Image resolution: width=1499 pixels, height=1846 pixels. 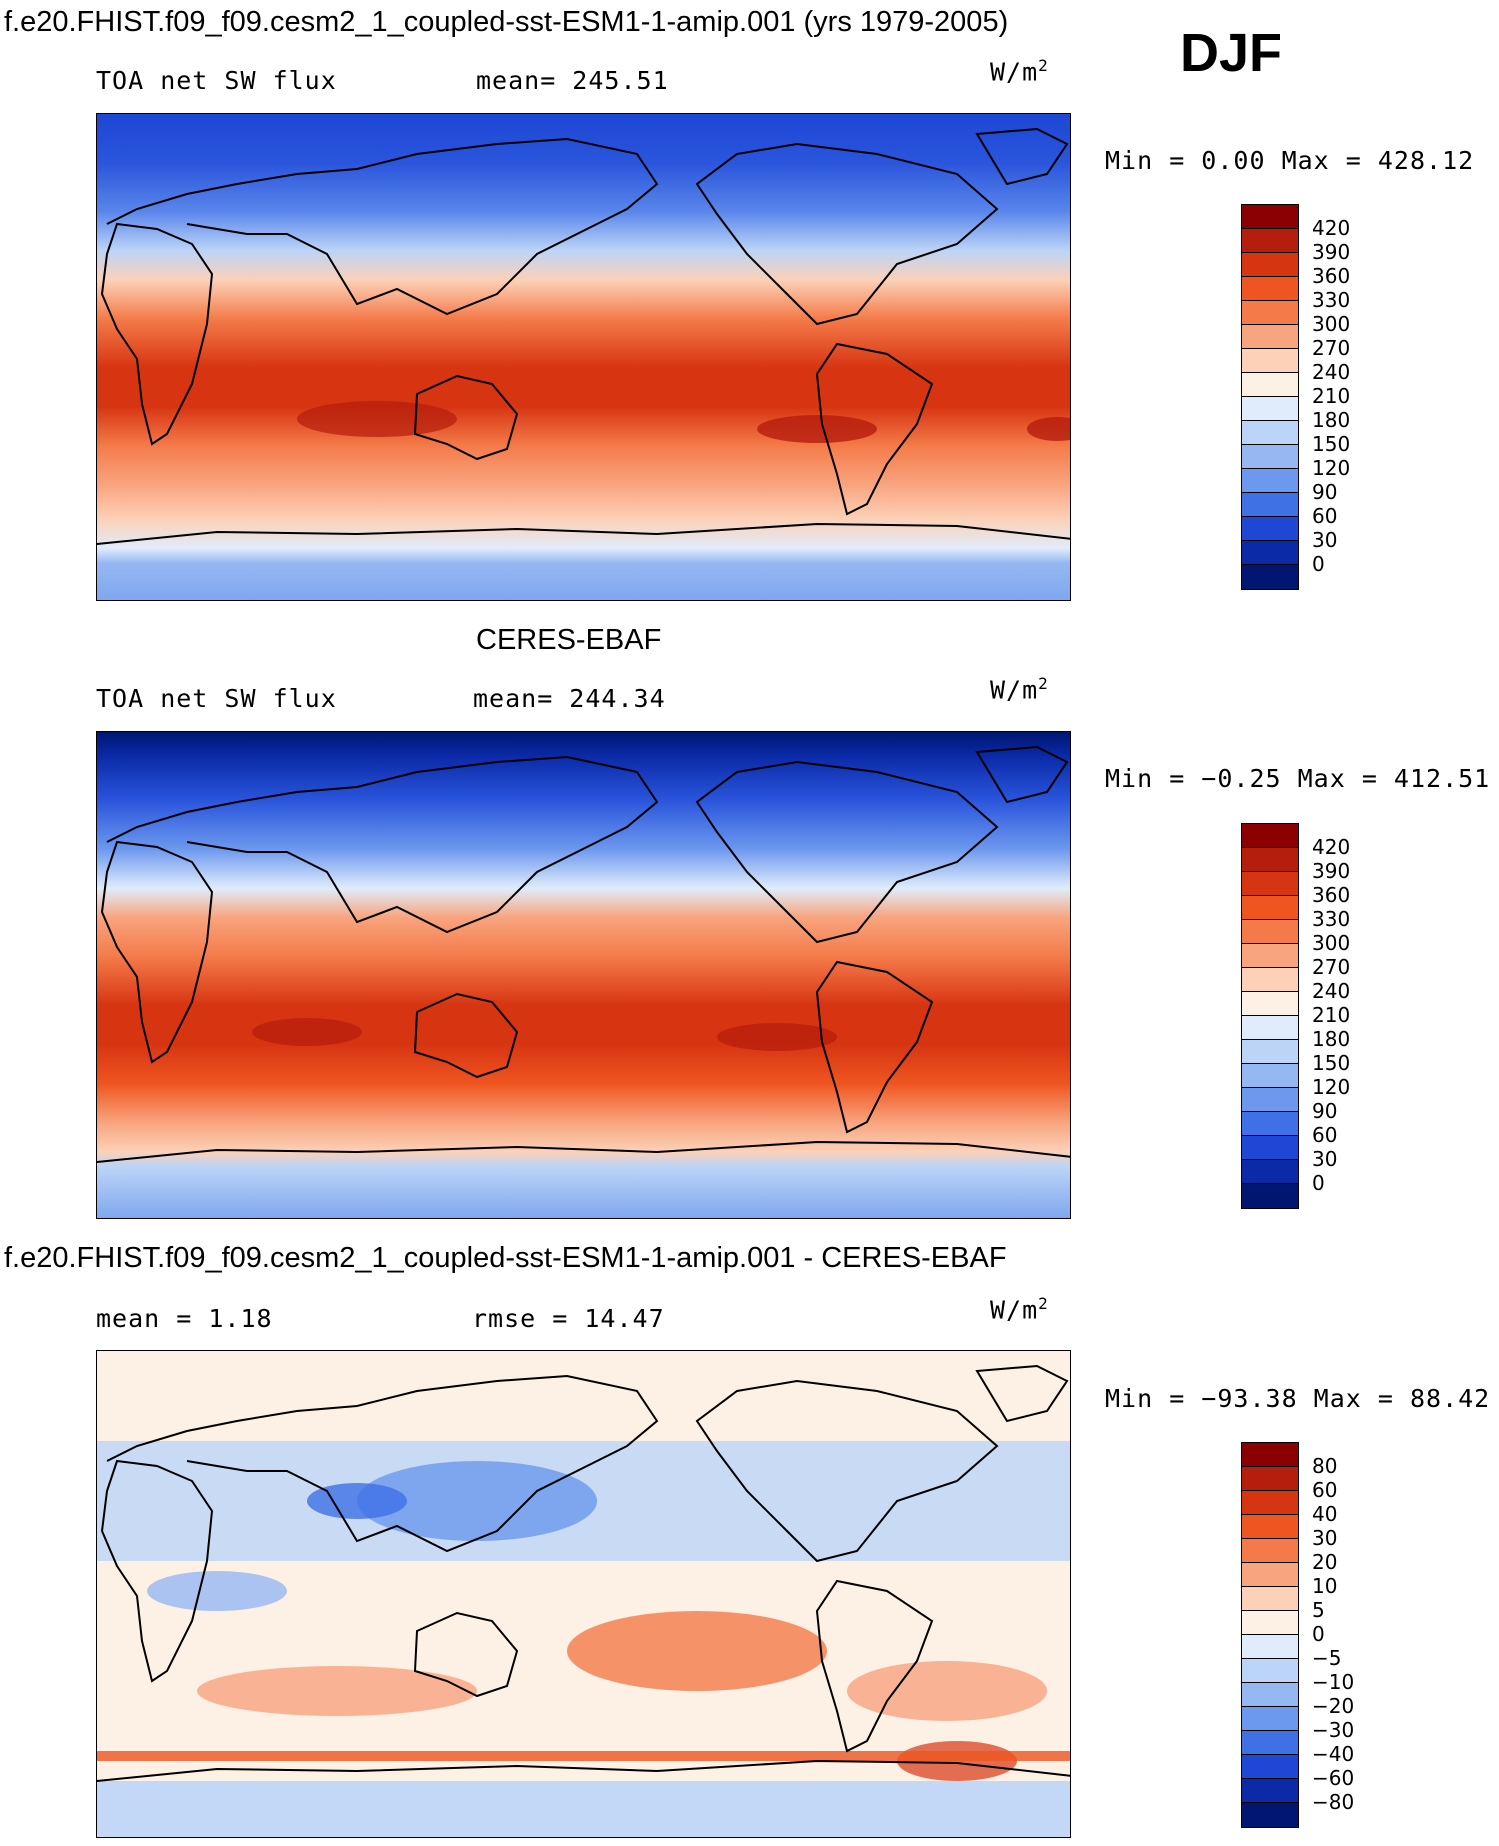 I want to click on colorbar-tick-label: −80, so click(x=1333, y=1802).